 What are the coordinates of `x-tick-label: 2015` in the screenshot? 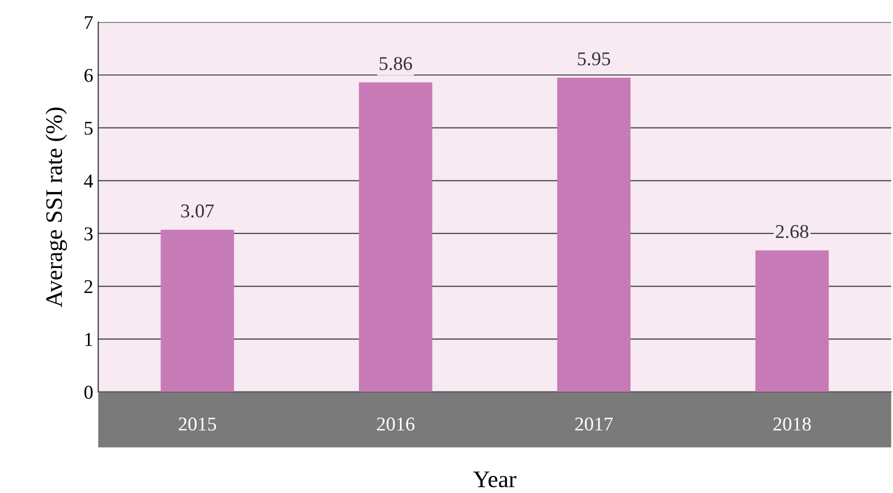 It's located at (197, 424).